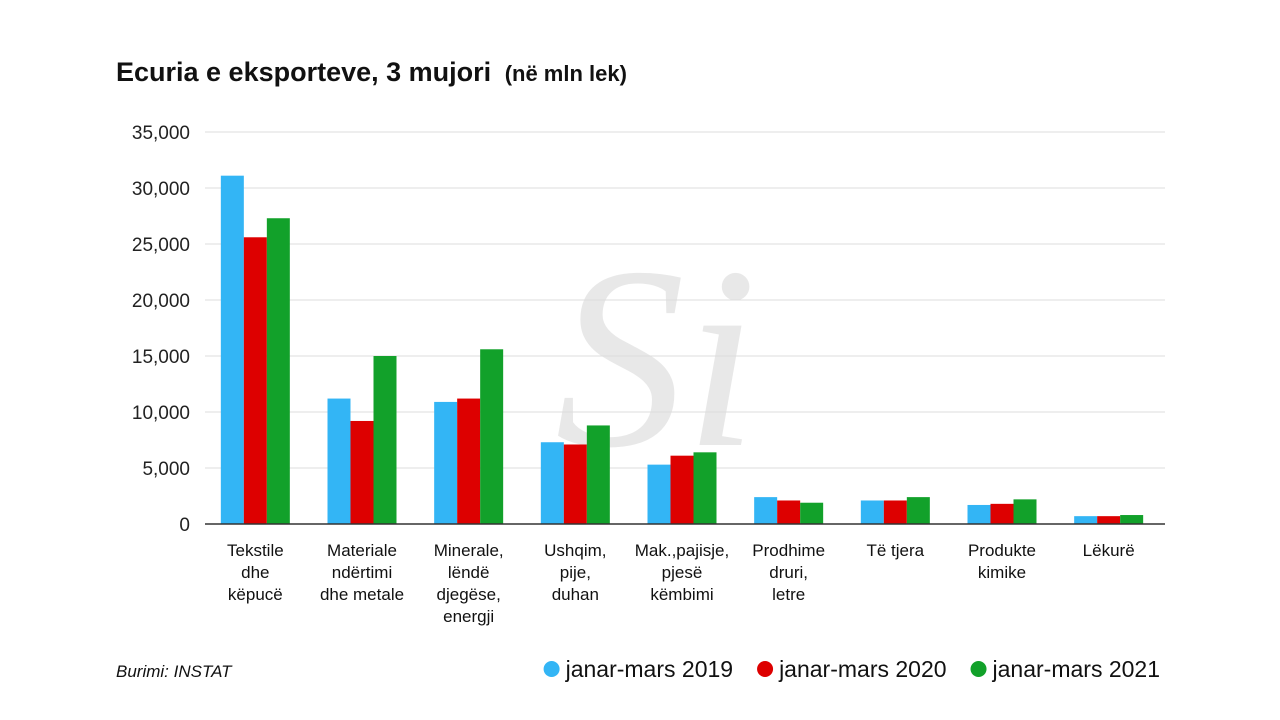 This screenshot has width=1280, height=720. What do you see at coordinates (649, 669) in the screenshot?
I see `legend-label: janar-mars 2019` at bounding box center [649, 669].